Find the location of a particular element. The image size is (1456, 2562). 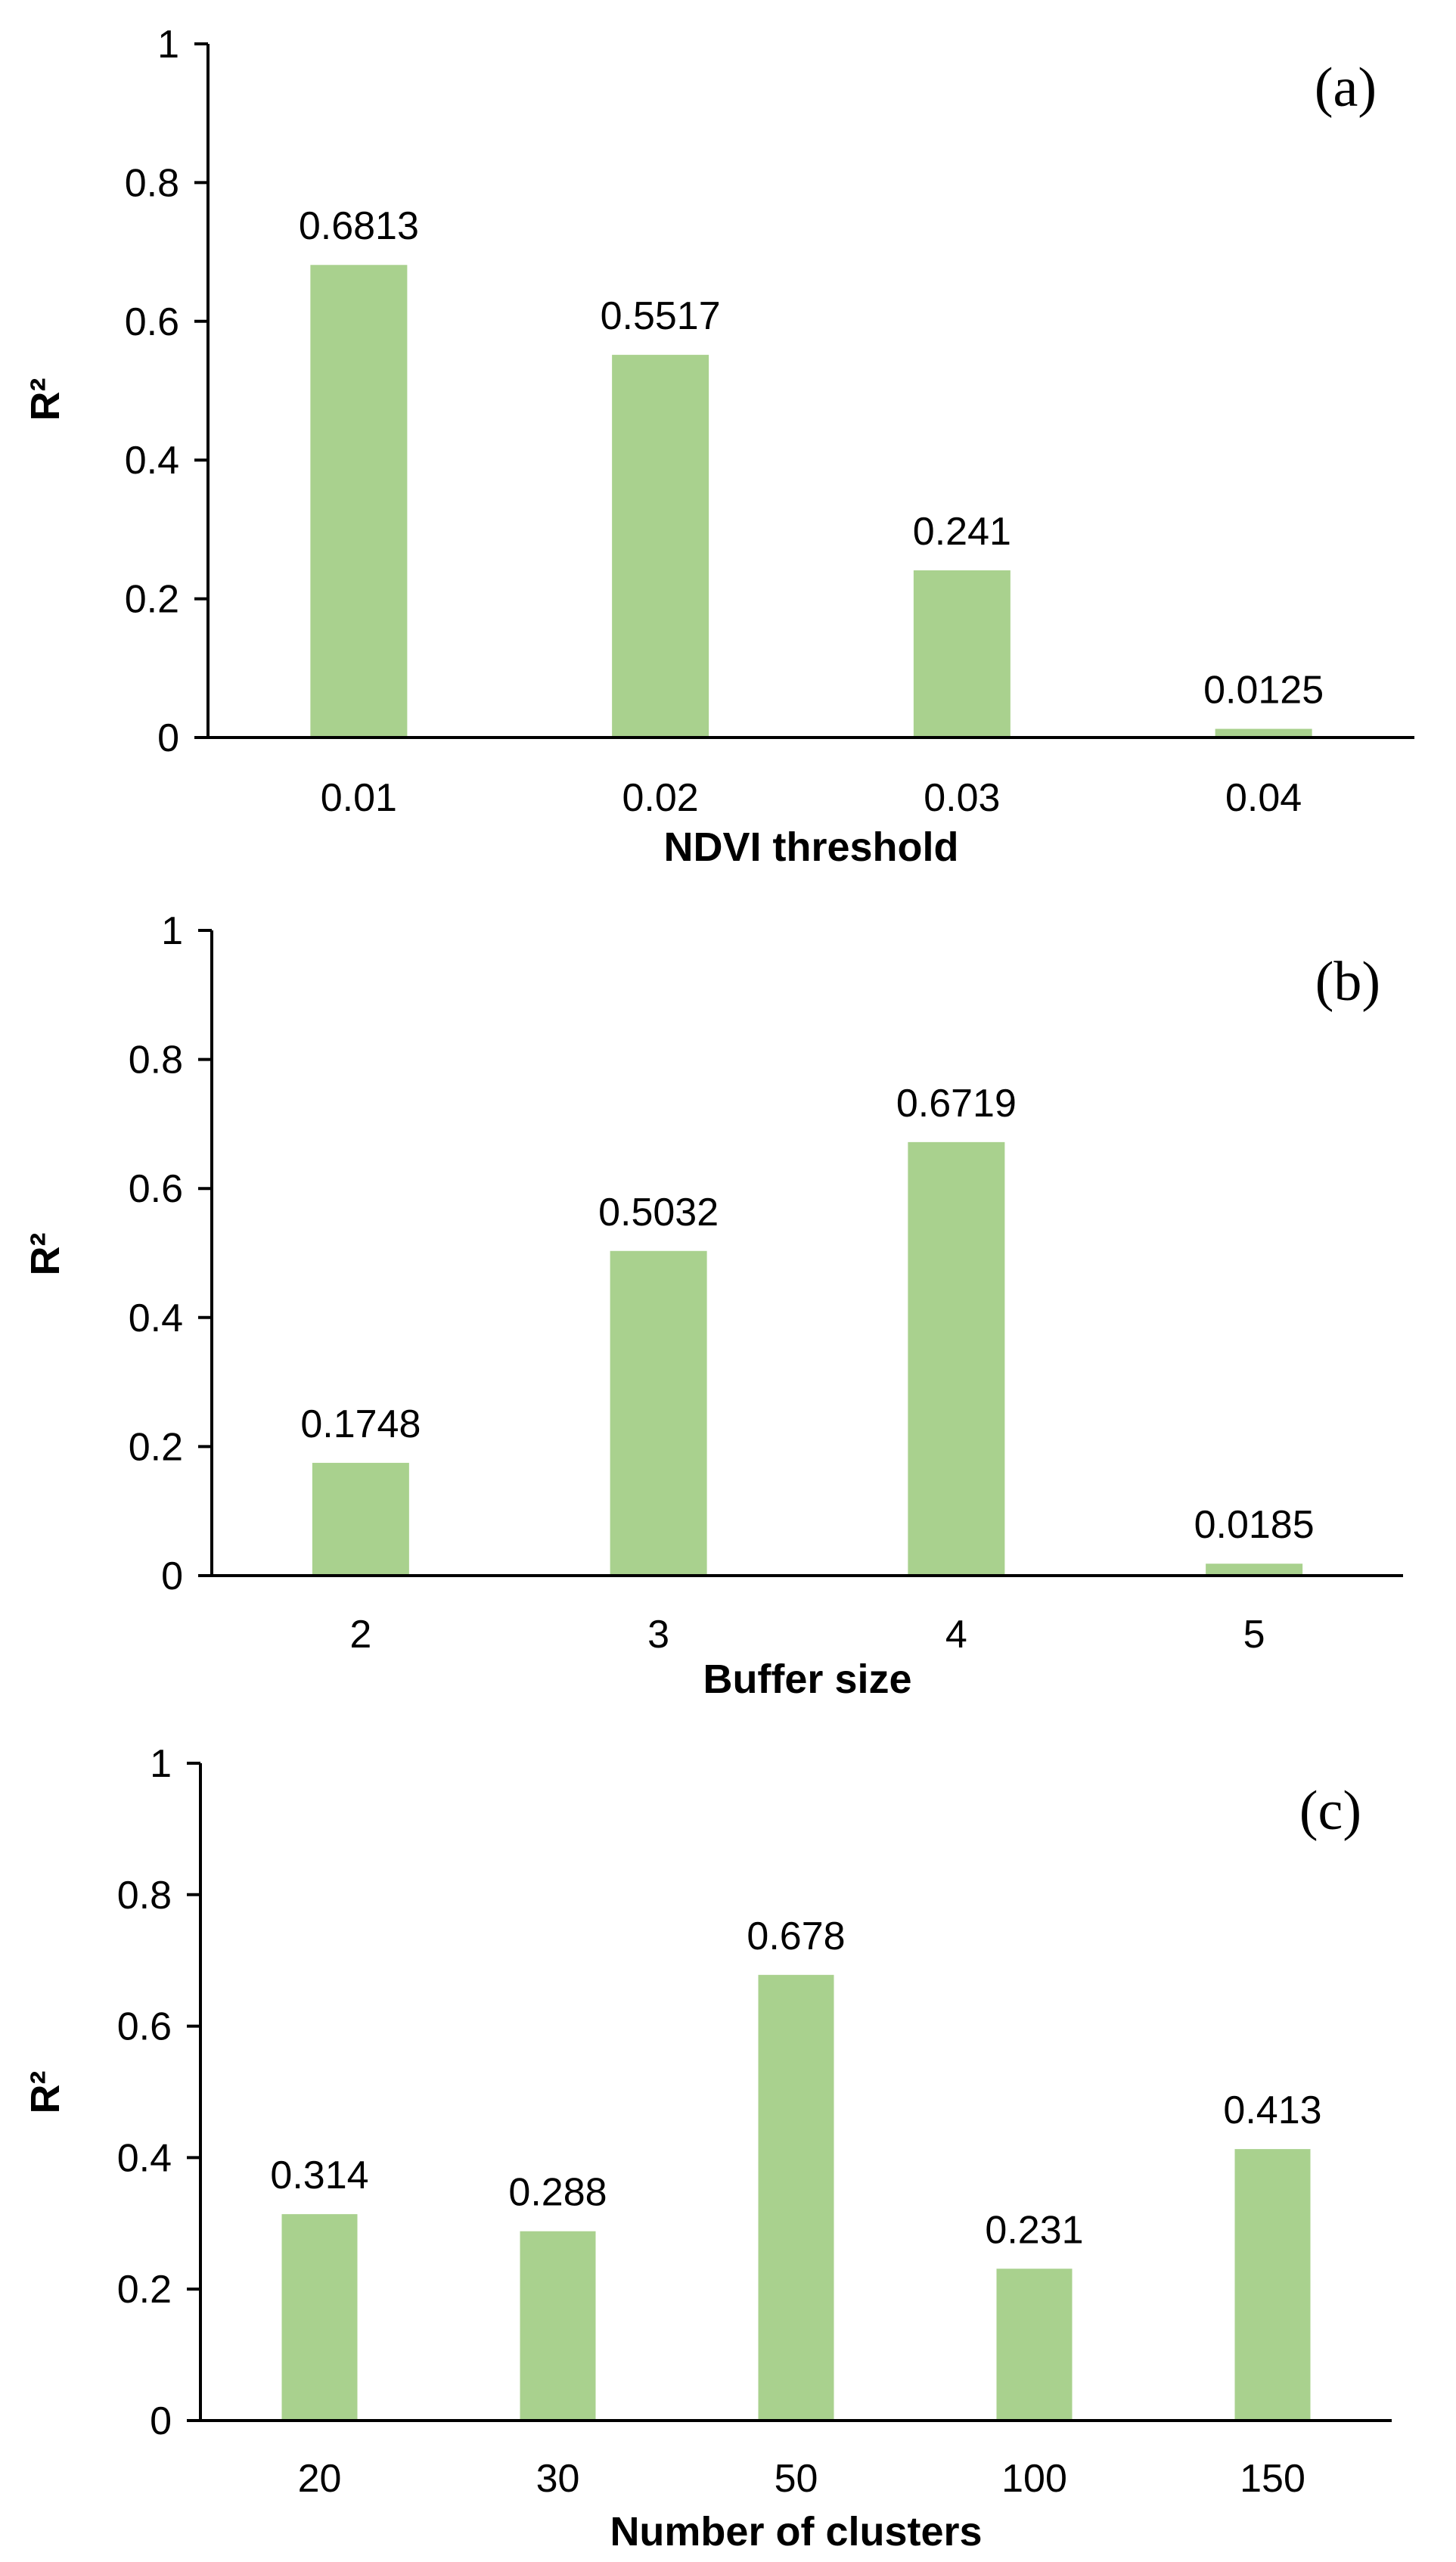

data-label: 0.1748 is located at coordinates (360, 1424).